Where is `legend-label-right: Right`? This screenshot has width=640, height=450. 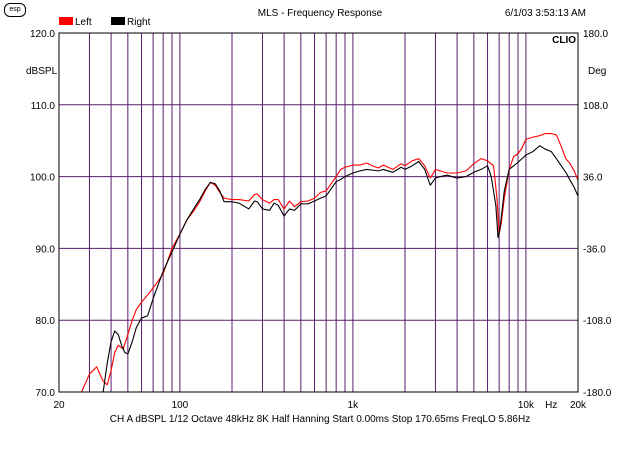
legend-label-right: Right is located at coordinates (139, 22).